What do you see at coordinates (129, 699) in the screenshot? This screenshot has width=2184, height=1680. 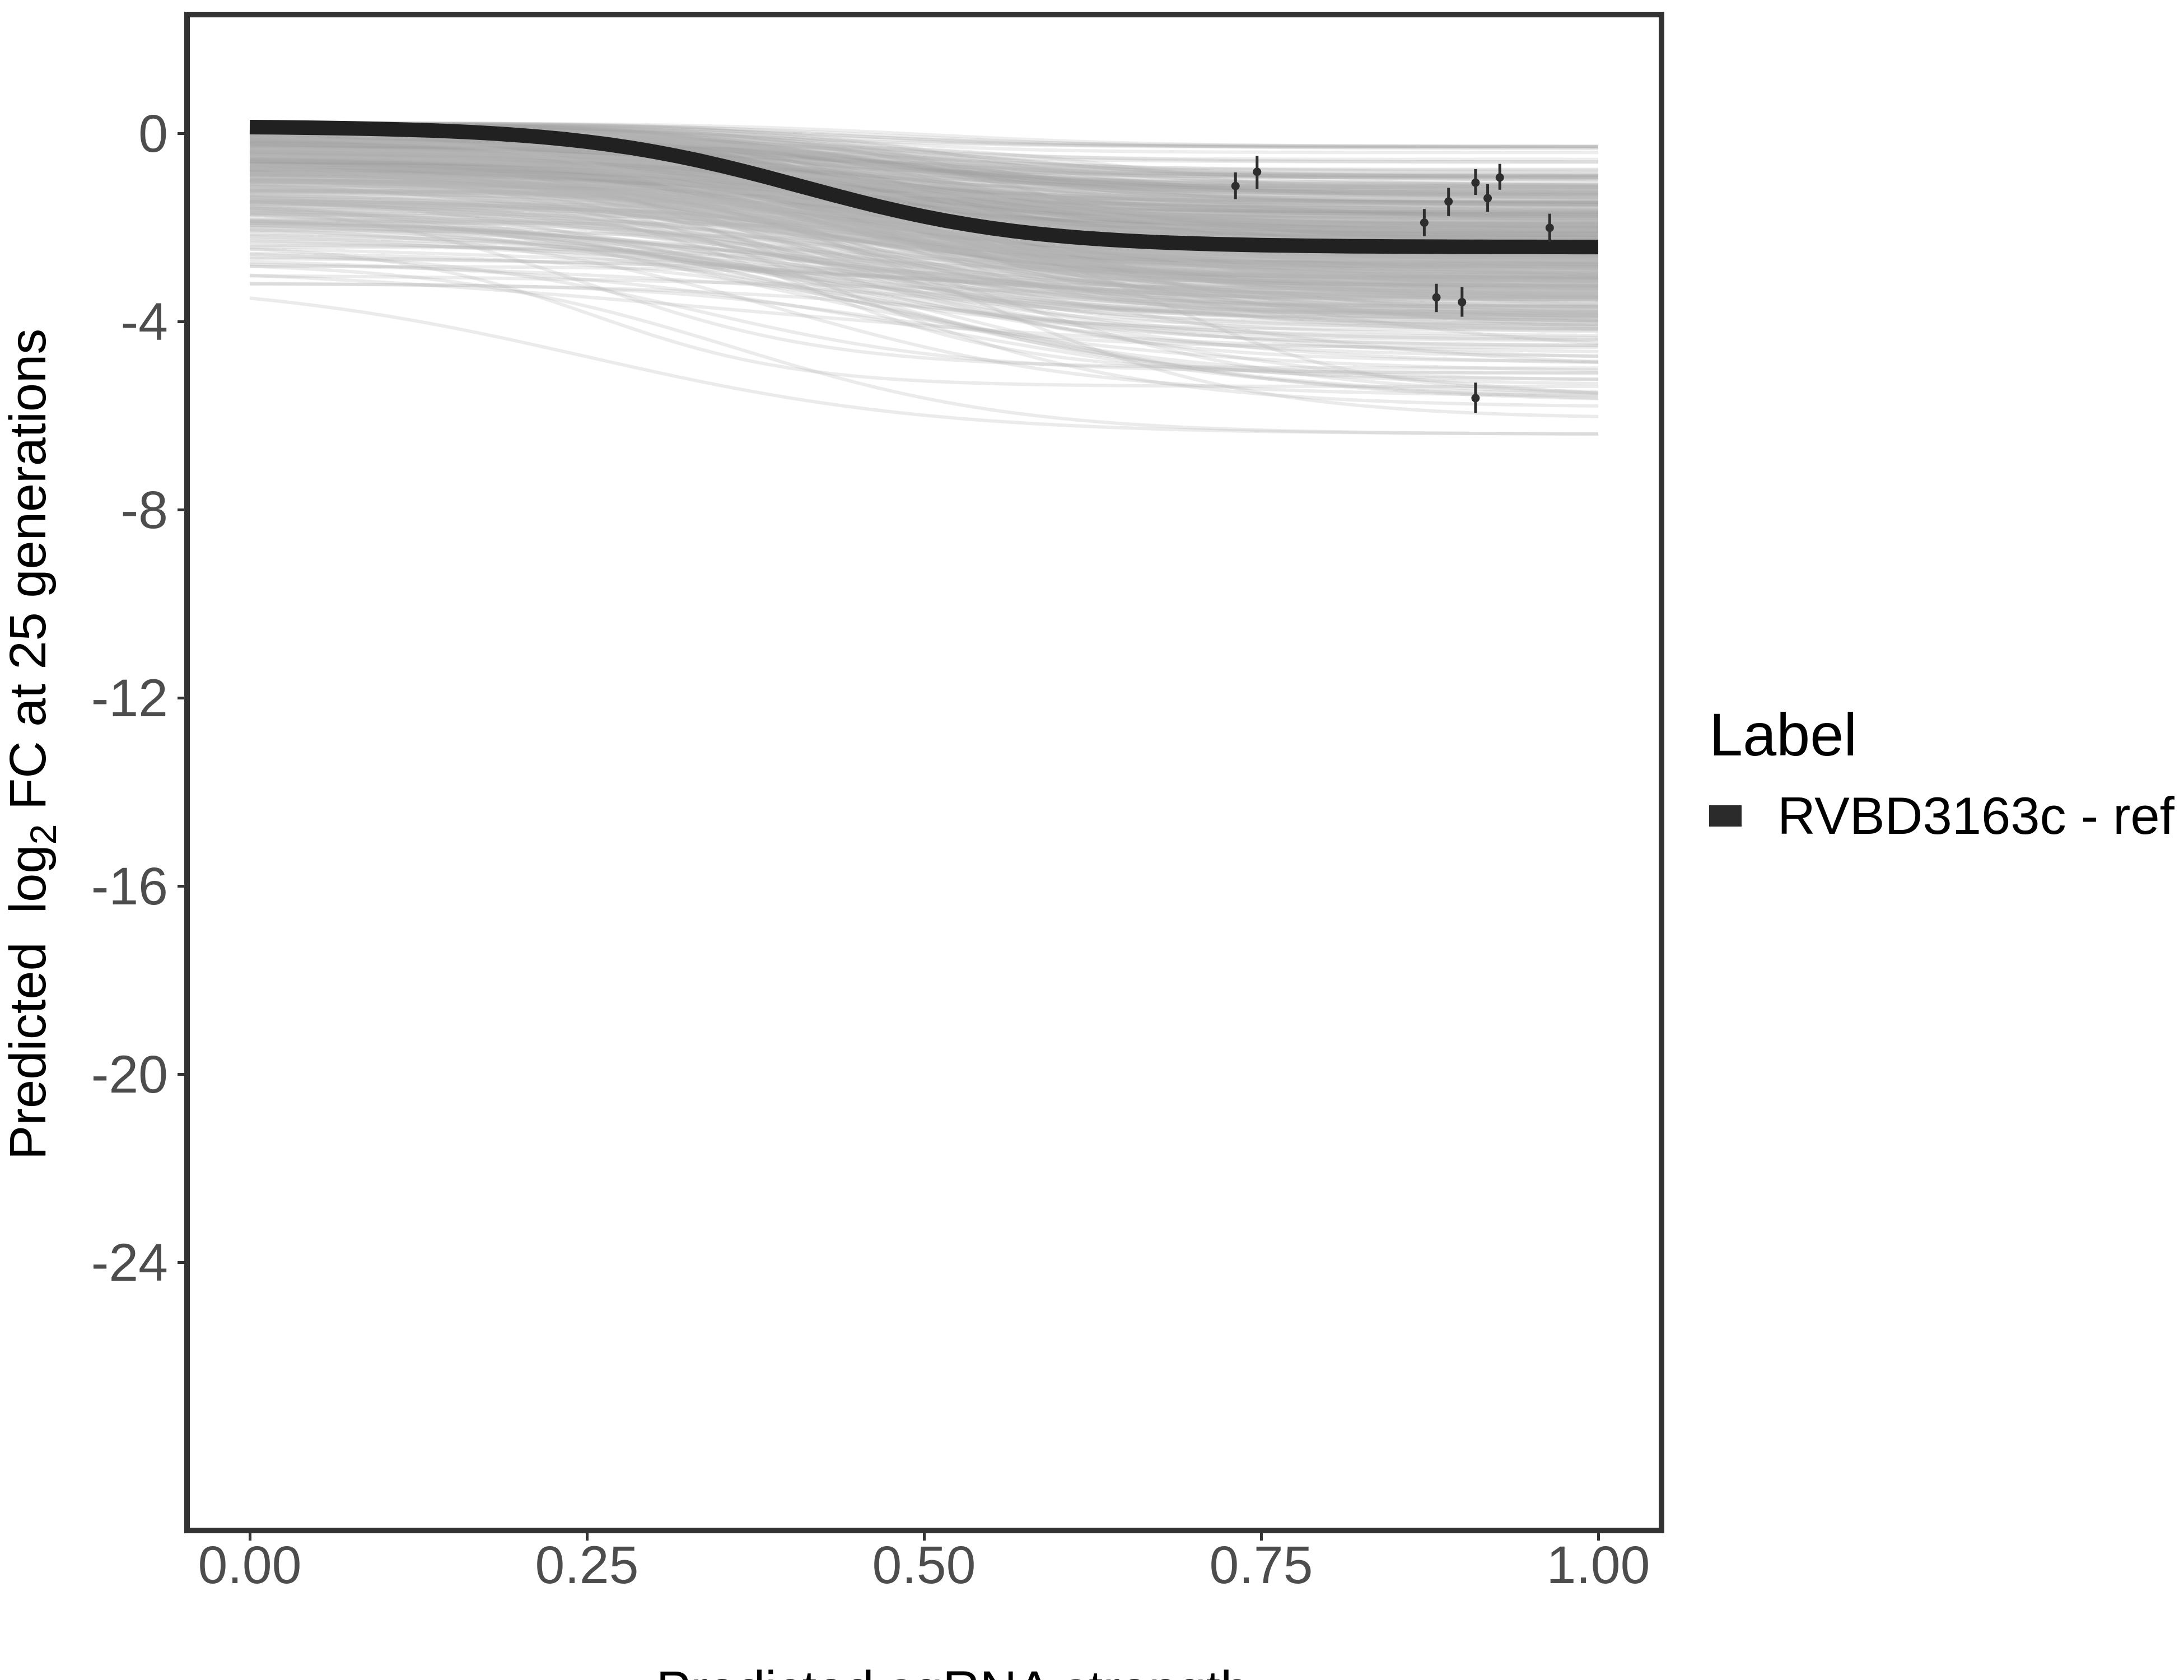 I see `y-tick-label: -12` at bounding box center [129, 699].